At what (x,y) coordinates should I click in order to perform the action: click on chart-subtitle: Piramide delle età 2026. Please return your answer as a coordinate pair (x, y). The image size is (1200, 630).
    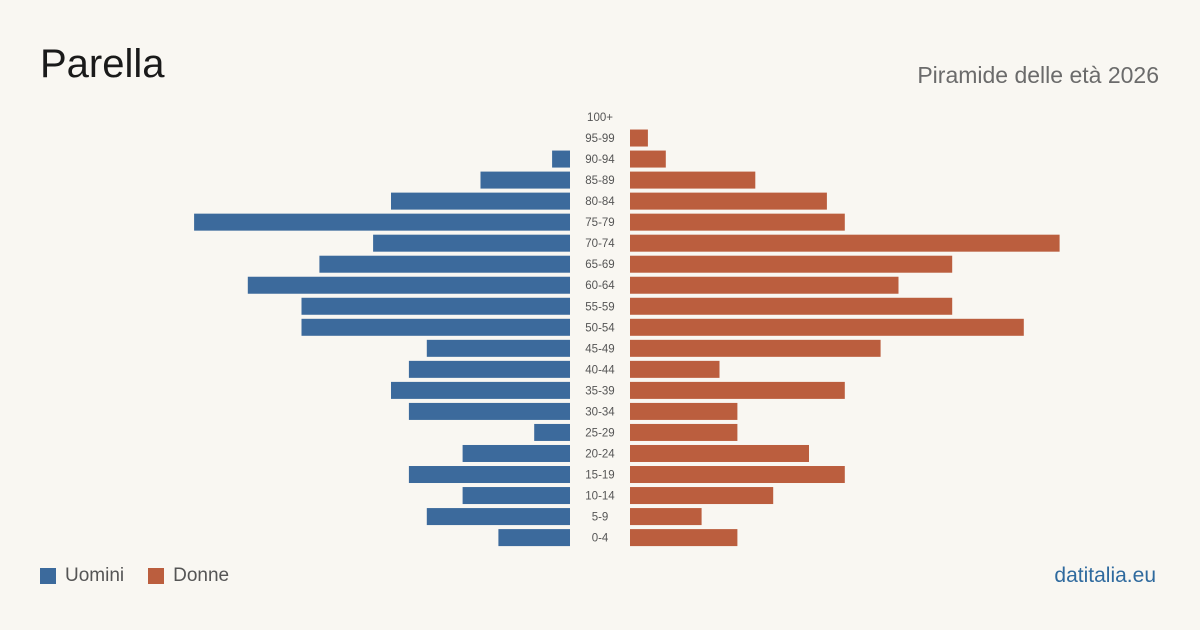
    Looking at the image, I should click on (1038, 75).